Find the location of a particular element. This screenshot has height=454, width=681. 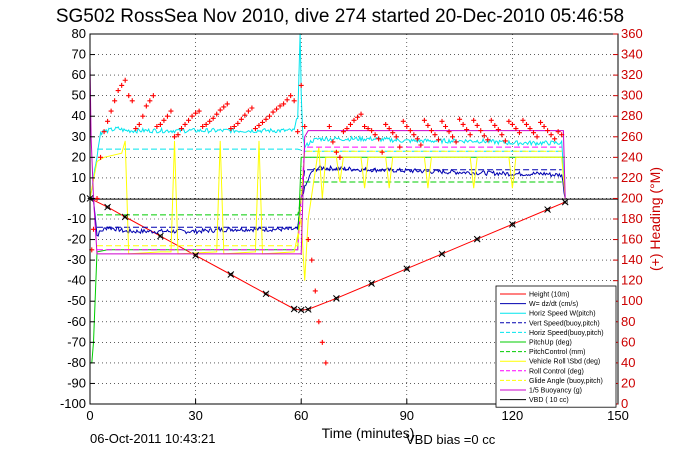

x-tick-label: 120 is located at coordinates (513, 415).